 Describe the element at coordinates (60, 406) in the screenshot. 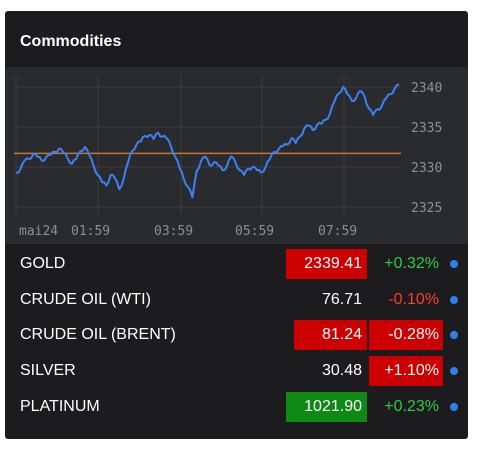

I see `commodity-name: PLATINUM` at that location.